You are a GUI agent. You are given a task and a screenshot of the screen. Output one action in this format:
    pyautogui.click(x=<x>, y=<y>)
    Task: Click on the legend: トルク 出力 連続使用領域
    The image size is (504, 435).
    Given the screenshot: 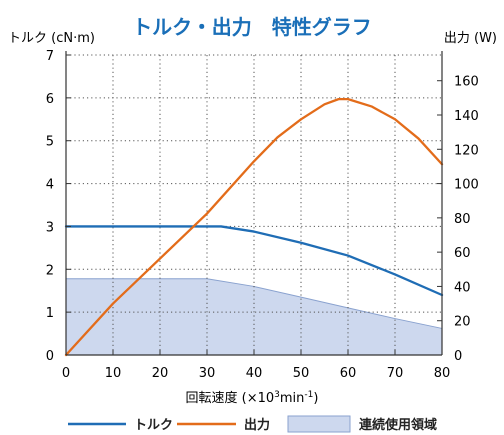 What is the action you would take?
    pyautogui.click(x=252, y=424)
    